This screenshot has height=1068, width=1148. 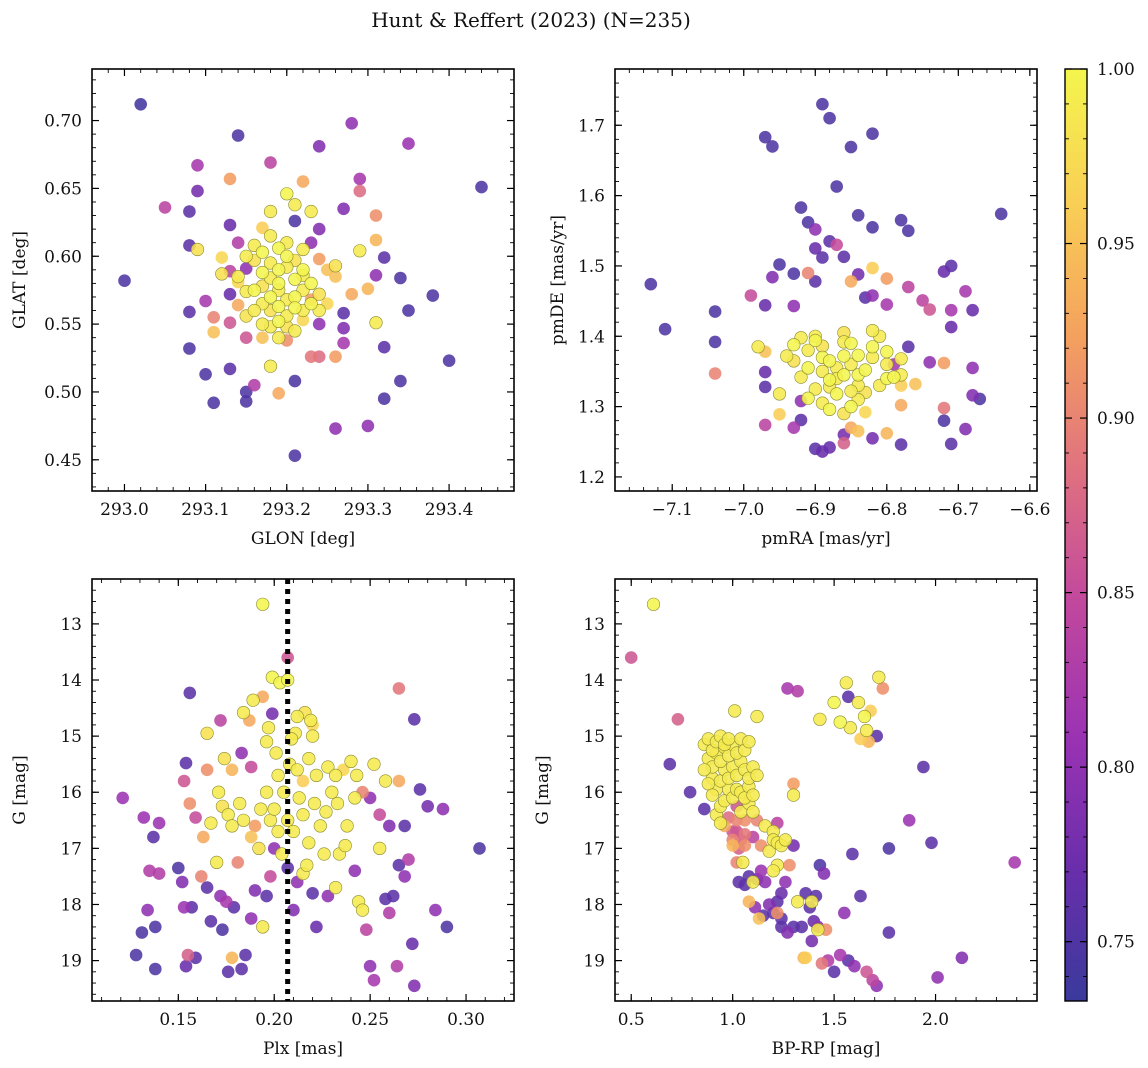 I want to click on x-tick-label: 293.2, so click(x=286, y=510).